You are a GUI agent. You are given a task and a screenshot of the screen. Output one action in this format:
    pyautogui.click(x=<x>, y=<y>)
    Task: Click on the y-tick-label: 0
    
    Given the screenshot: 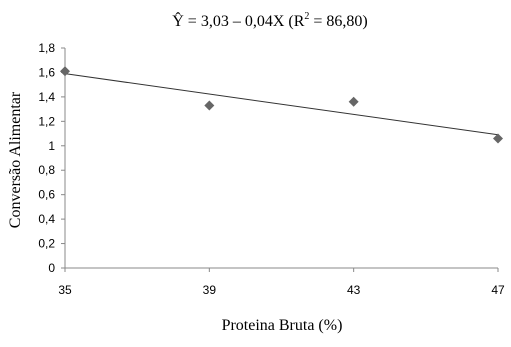 What is the action you would take?
    pyautogui.click(x=51, y=268)
    